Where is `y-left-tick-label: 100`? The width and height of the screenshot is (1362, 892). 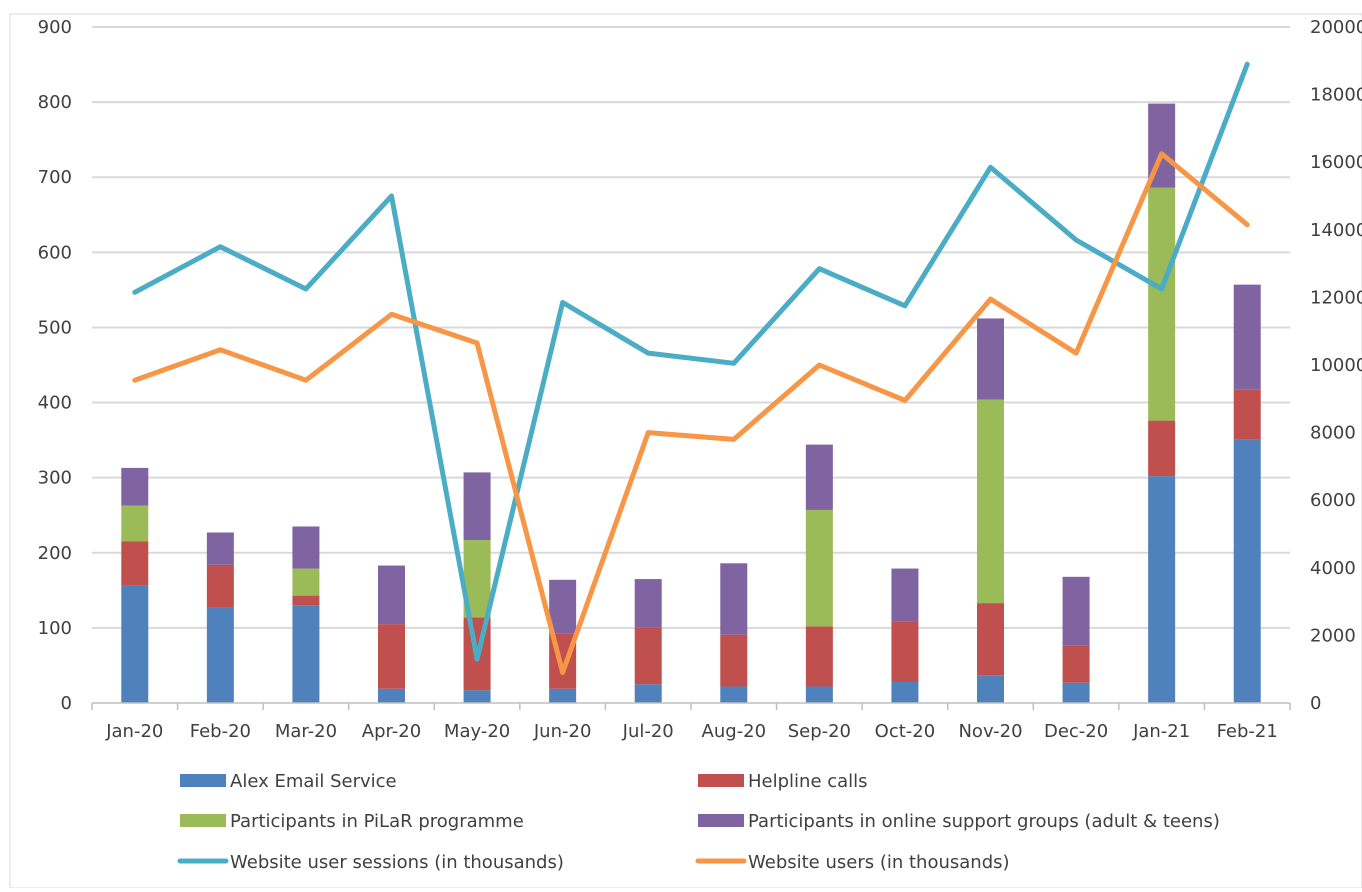
y-left-tick-label: 100 is located at coordinates (55, 628).